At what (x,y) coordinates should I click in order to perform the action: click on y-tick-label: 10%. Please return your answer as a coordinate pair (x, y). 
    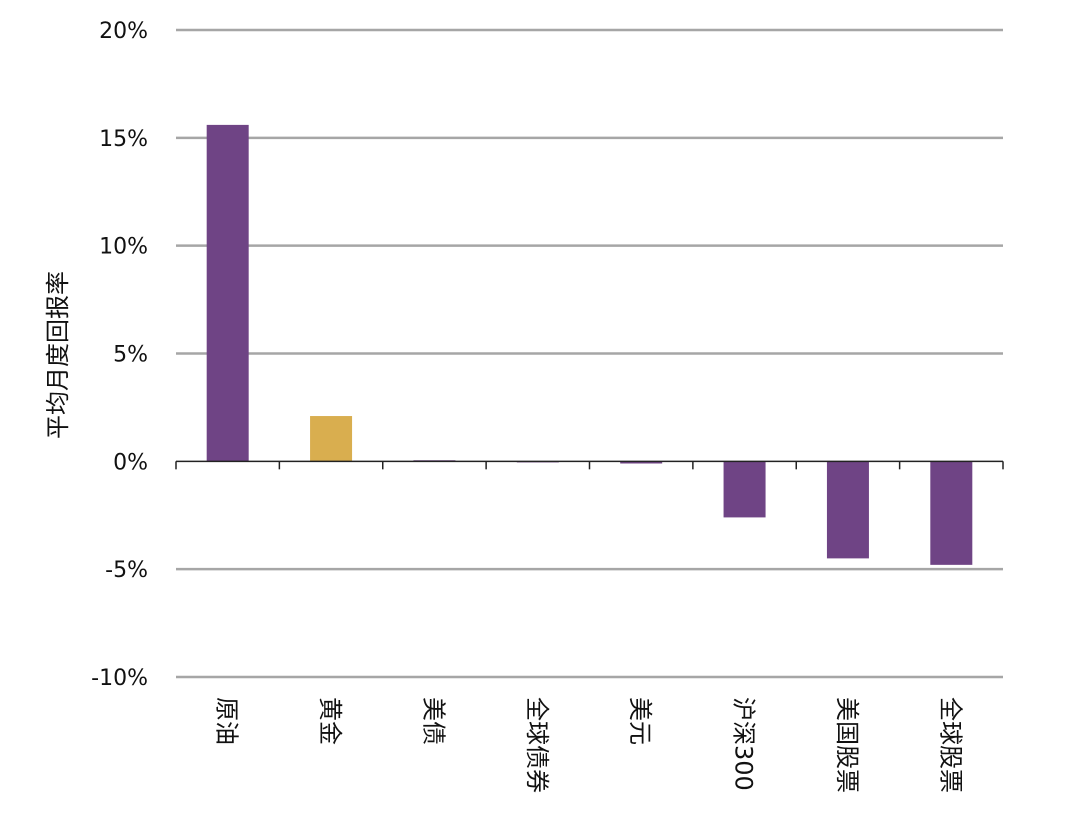
    Looking at the image, I should click on (123, 247).